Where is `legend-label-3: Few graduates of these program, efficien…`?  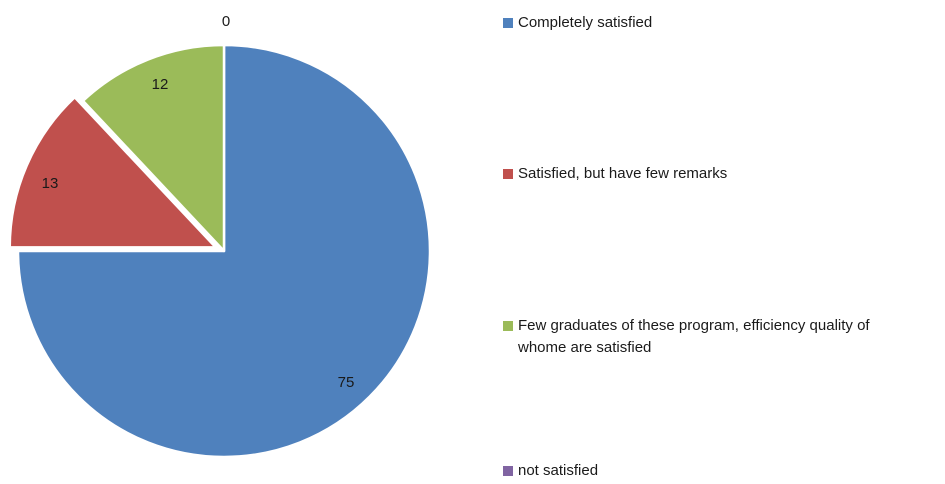
legend-label-3: Few graduates of these program, efficien… is located at coordinates (693, 336).